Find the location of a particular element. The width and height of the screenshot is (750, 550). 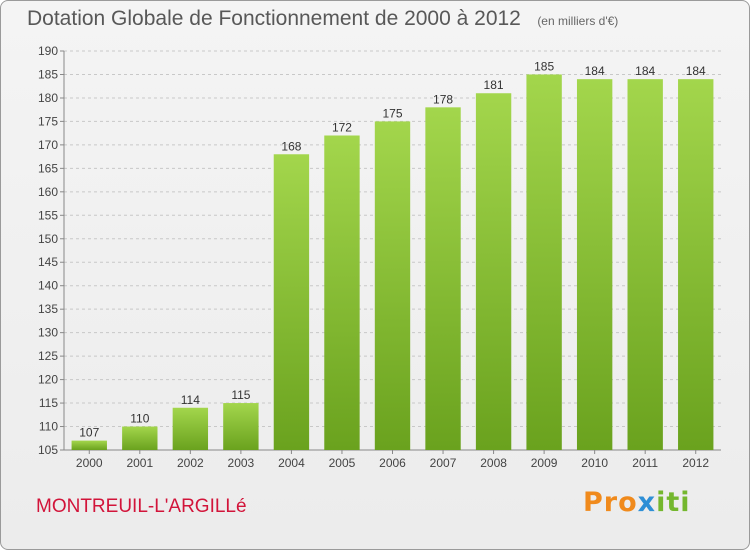

x-tick-label-2010: 2010 is located at coordinates (594, 463).